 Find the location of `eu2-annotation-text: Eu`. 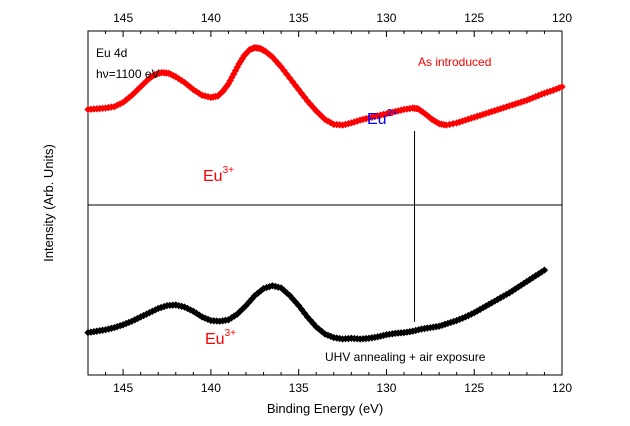

eu2-annotation-text: Eu is located at coordinates (377, 119).